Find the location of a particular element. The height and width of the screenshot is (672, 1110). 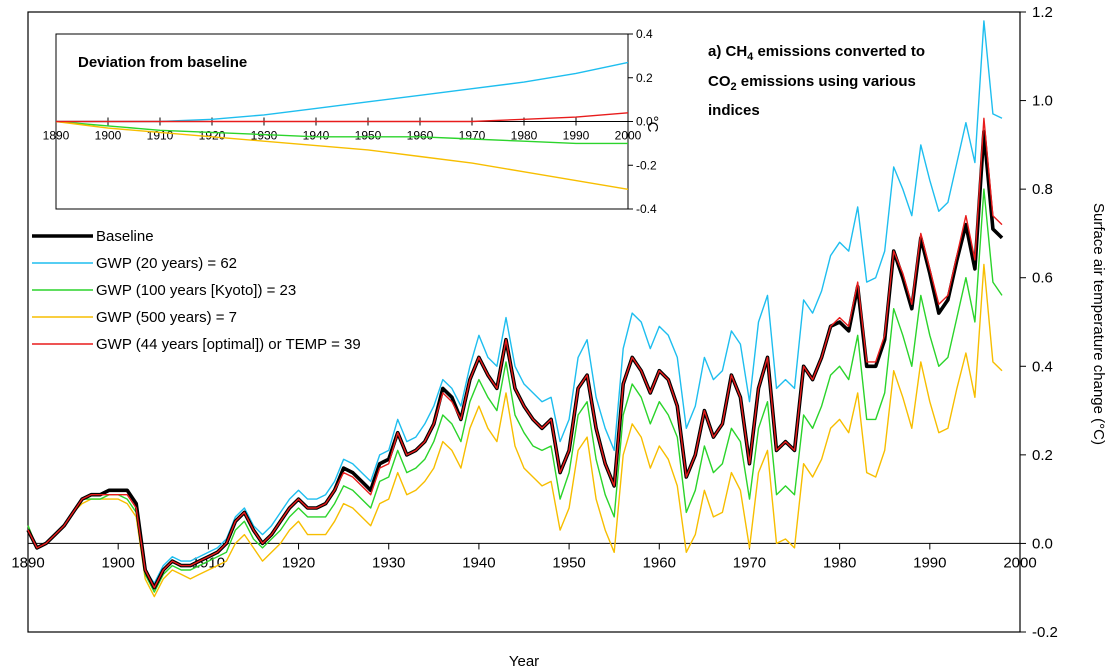

x-tick-label: 1970 is located at coordinates (749, 562).